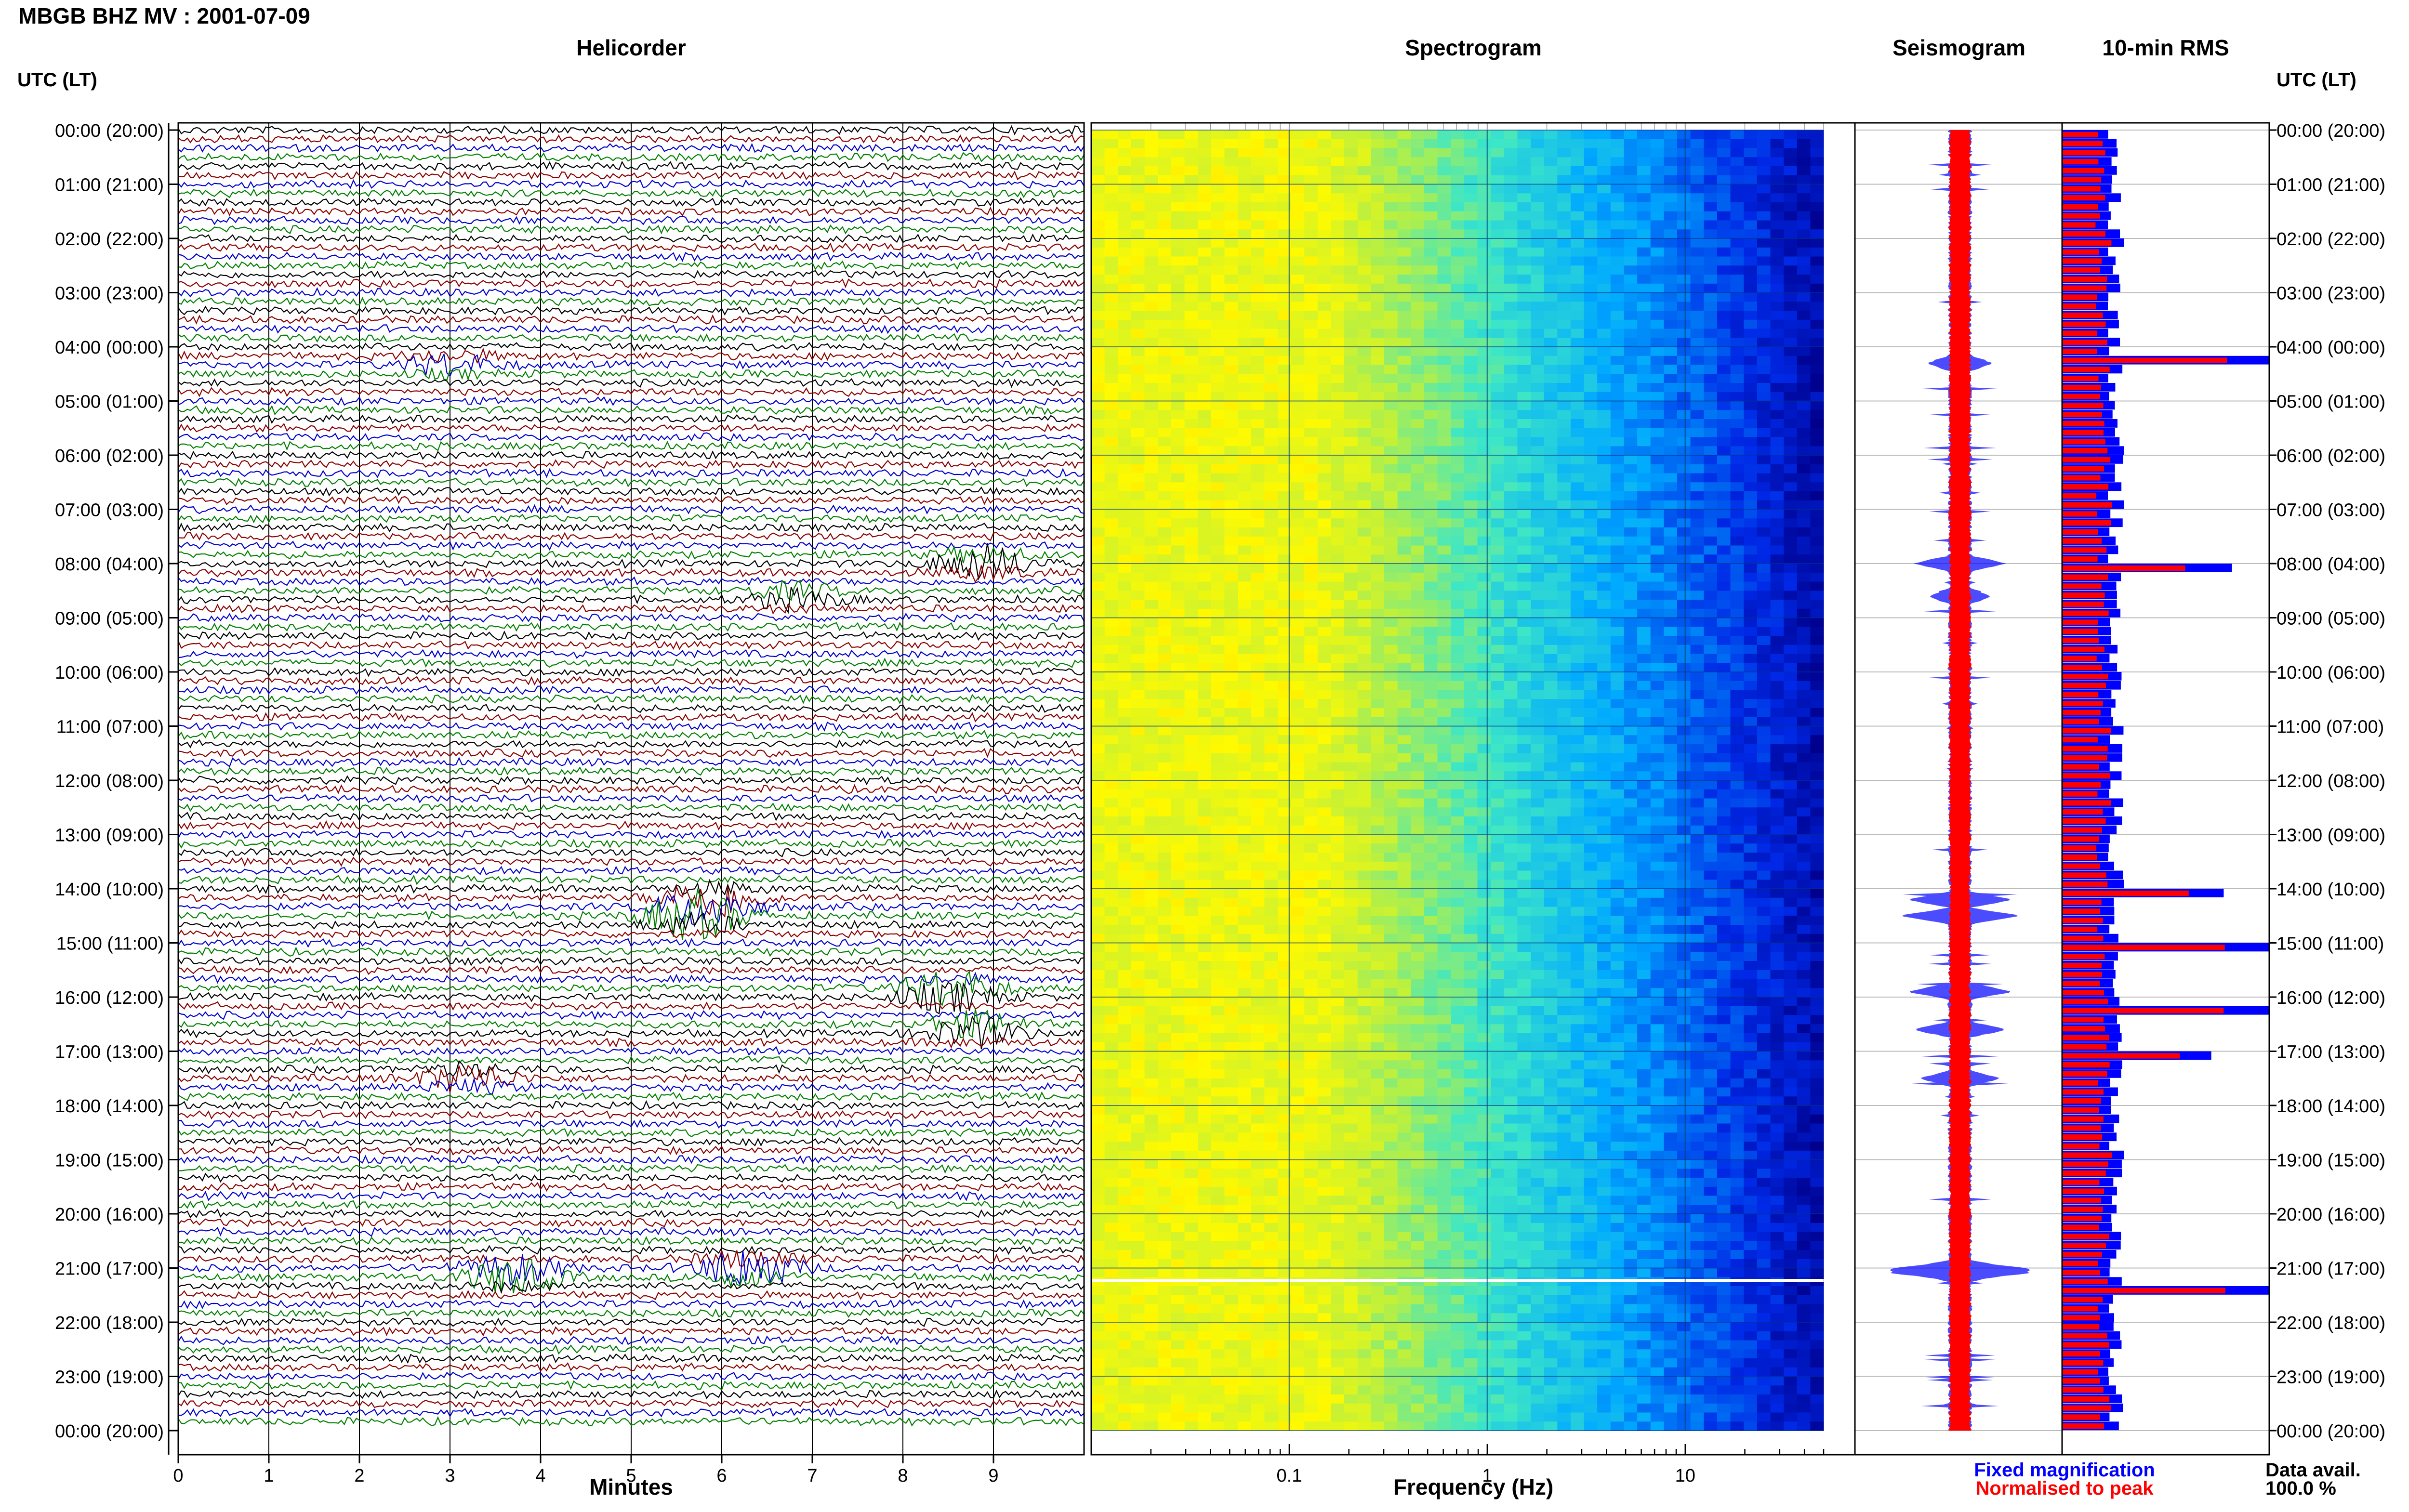 This screenshot has height=1512, width=2409. Describe the element at coordinates (993, 1476) in the screenshot. I see `minute-tick-label: 9` at that location.